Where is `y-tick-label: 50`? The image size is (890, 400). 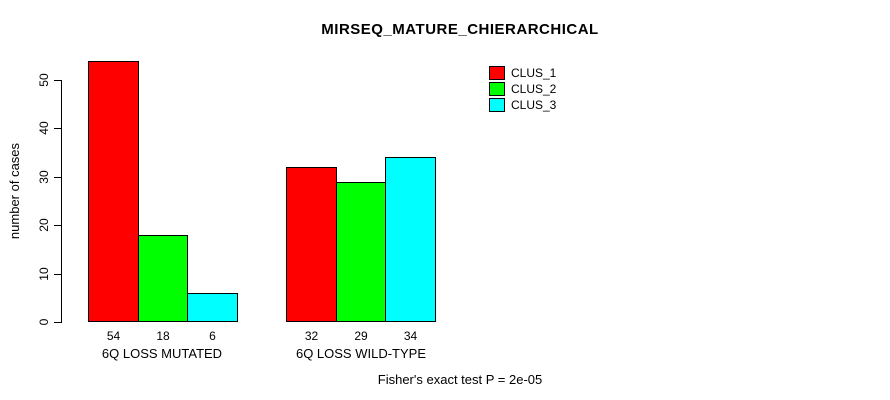 y-tick-label: 50 is located at coordinates (44, 80).